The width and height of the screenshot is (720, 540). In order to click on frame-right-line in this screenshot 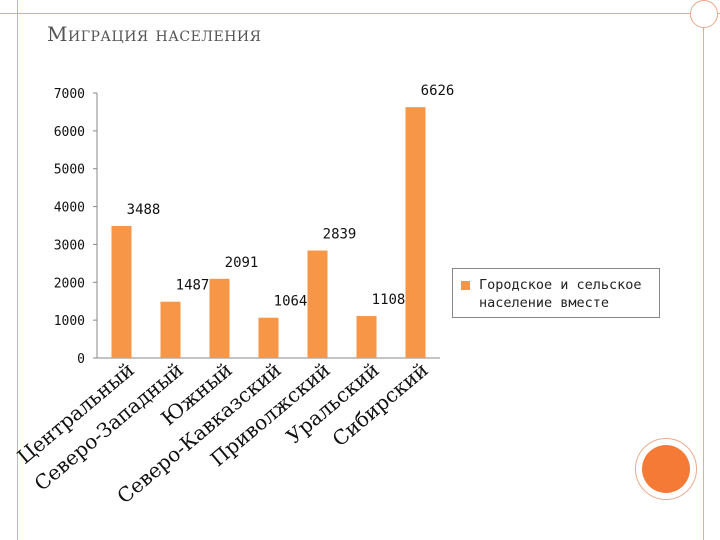, I will do `click(703, 270)`.